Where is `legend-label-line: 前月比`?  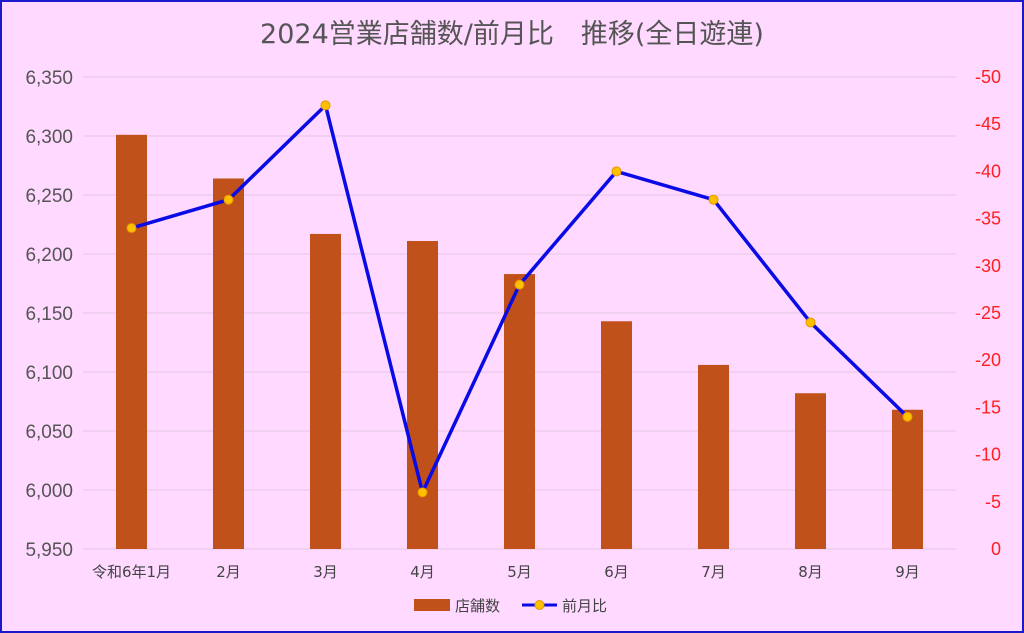
legend-label-line: 前月比 is located at coordinates (584, 606).